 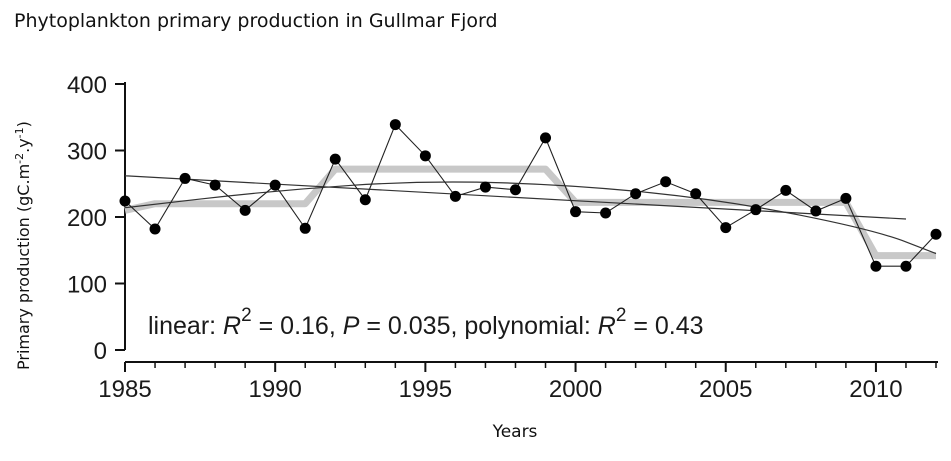 I want to click on y-tick-label: 300, so click(x=87, y=152).